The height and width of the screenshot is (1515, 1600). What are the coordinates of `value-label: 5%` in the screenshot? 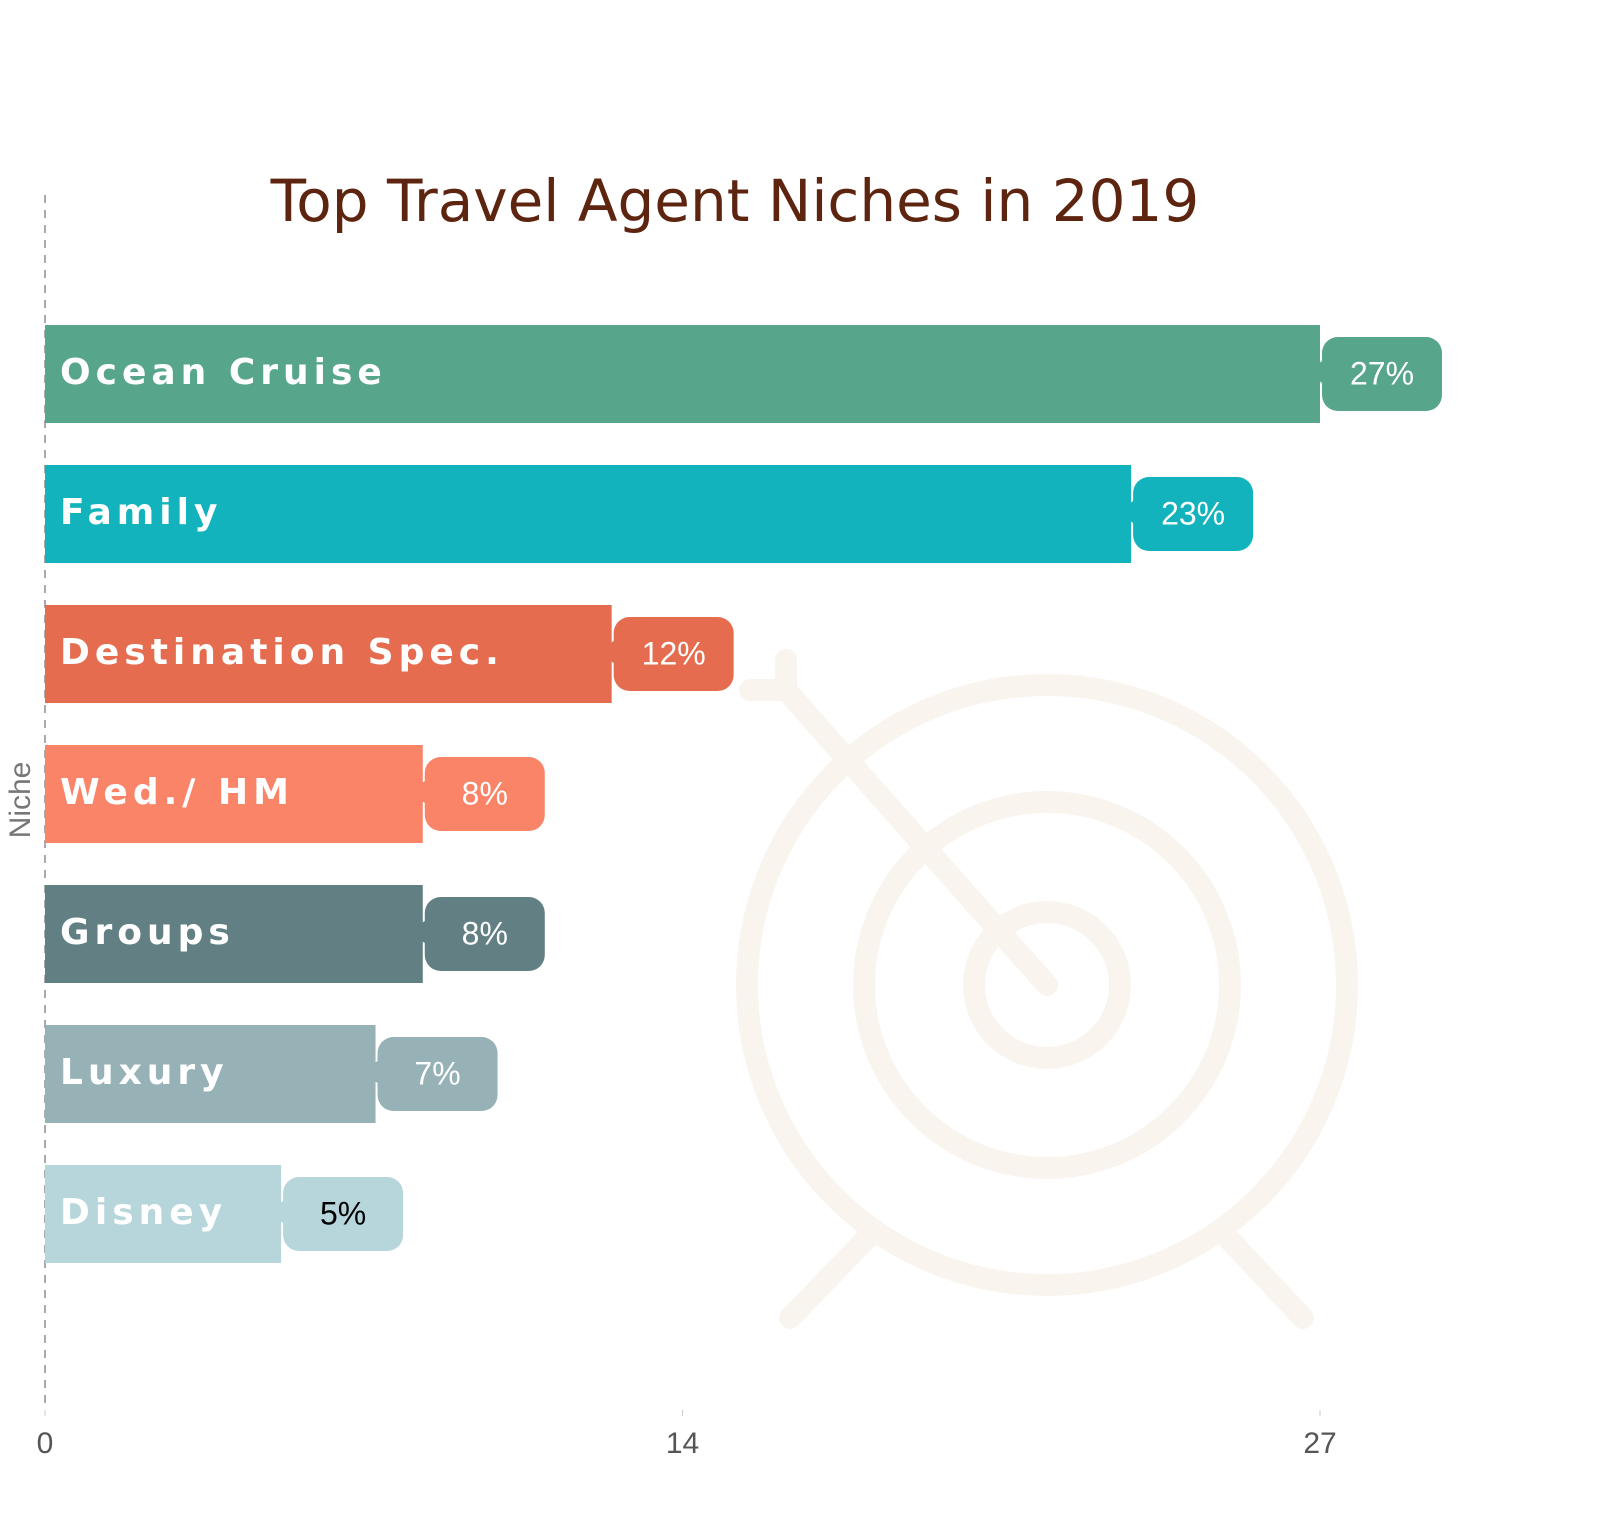 It's located at (343, 1213).